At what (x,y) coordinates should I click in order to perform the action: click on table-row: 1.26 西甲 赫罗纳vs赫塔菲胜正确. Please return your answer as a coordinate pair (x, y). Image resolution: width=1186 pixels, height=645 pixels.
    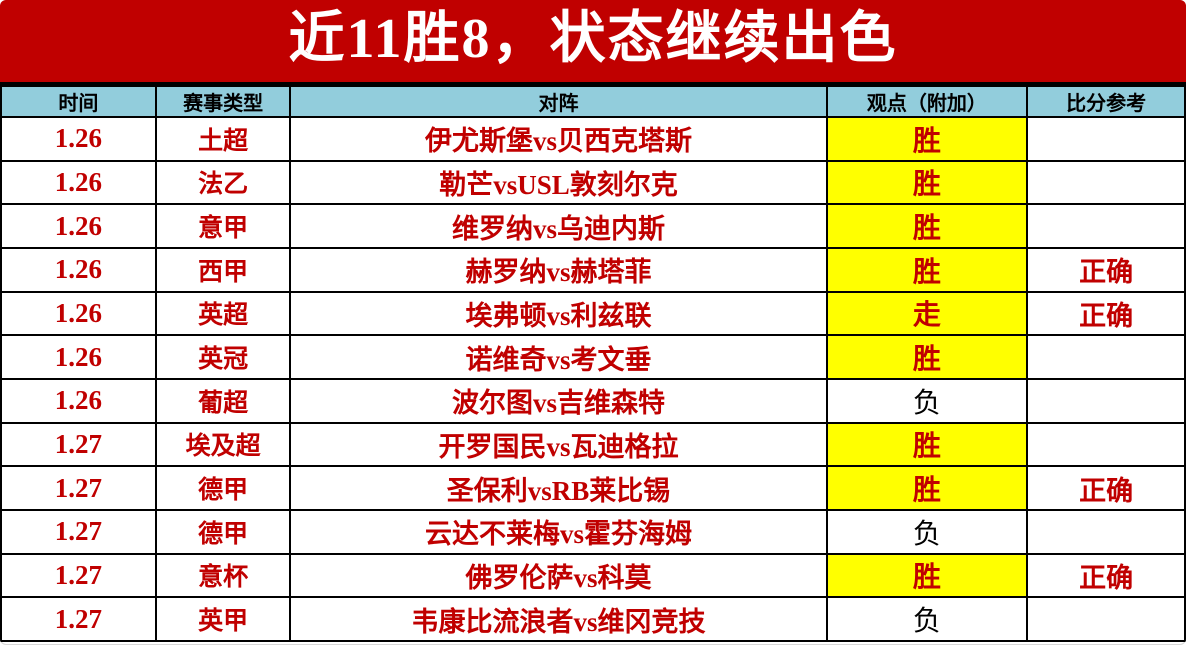
    Looking at the image, I should click on (593, 269).